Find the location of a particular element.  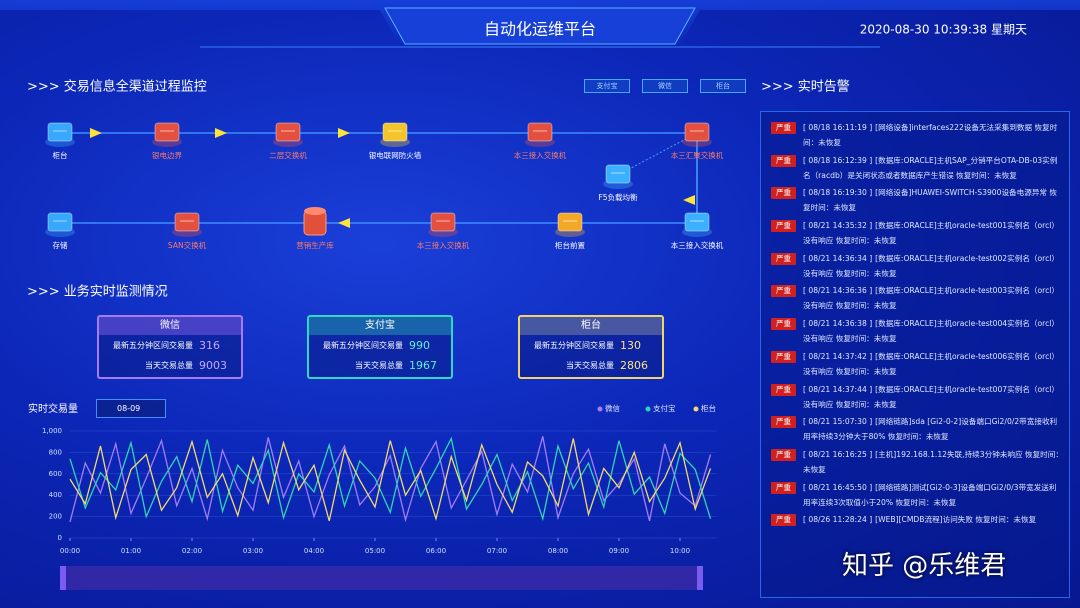

metric-value: 9003 is located at coordinates (213, 365).